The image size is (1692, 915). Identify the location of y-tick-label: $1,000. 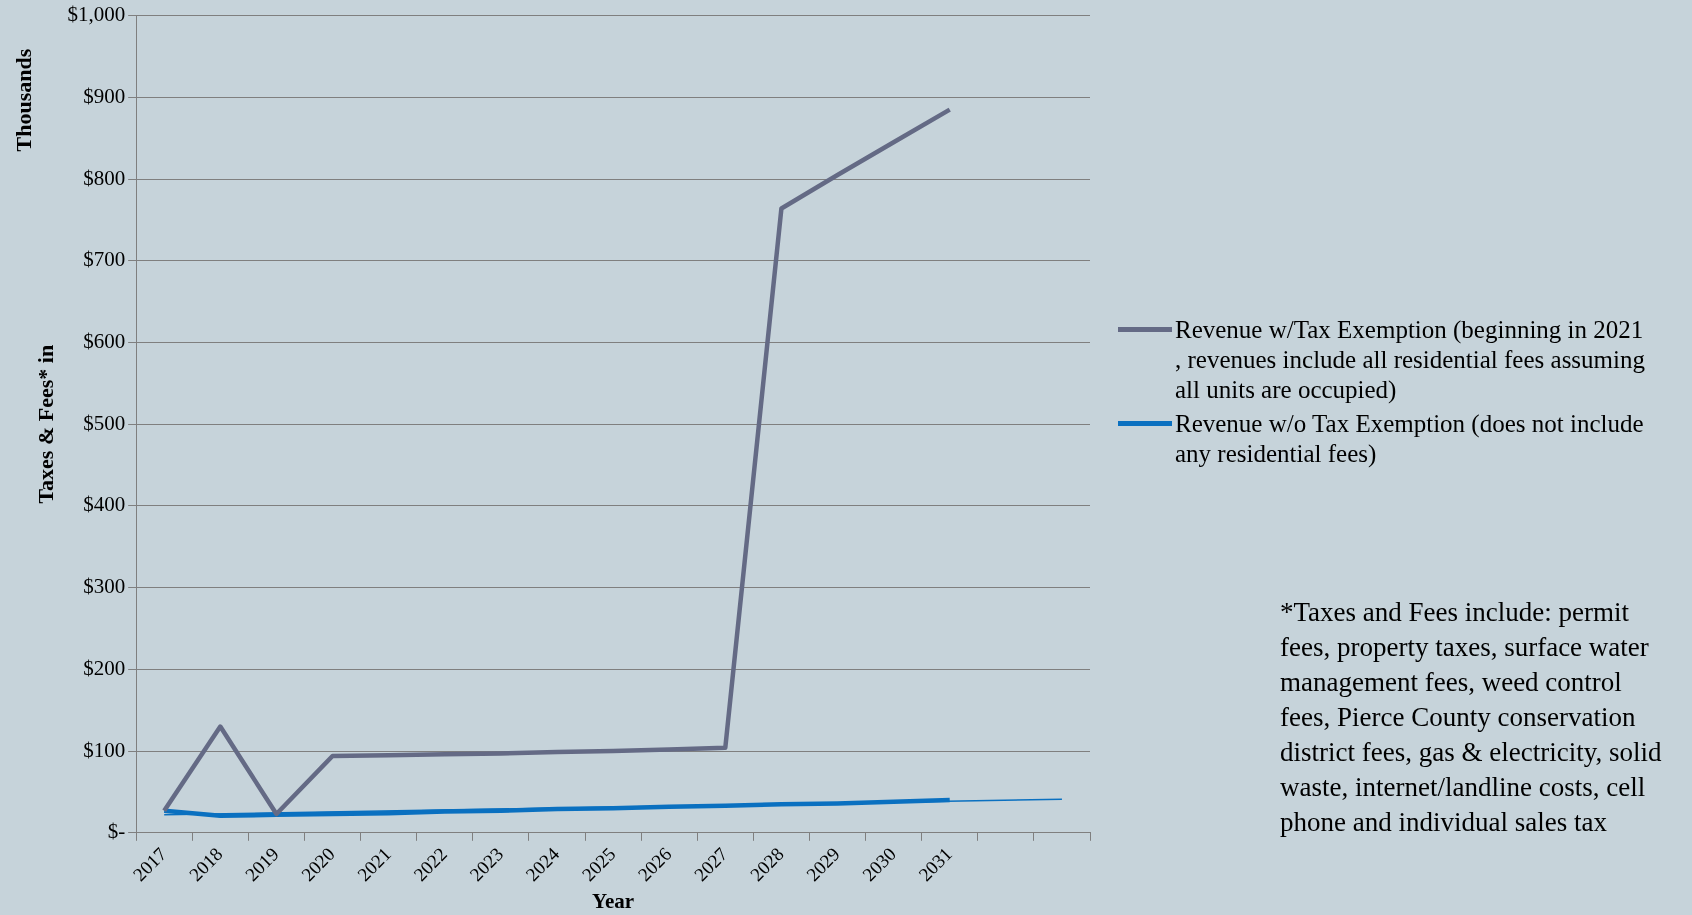
(96, 14).